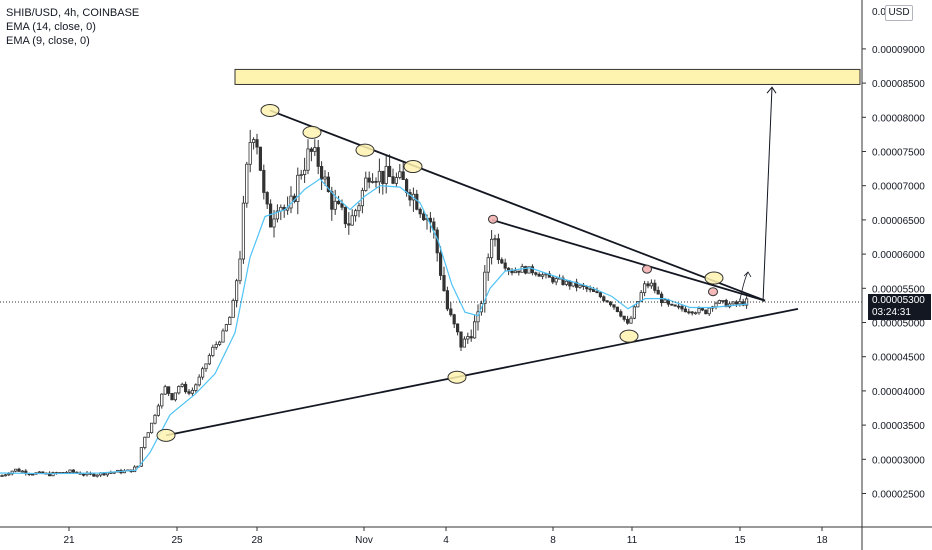 The height and width of the screenshot is (550, 932). I want to click on price-tick-label: 0.00004000, so click(898, 392).